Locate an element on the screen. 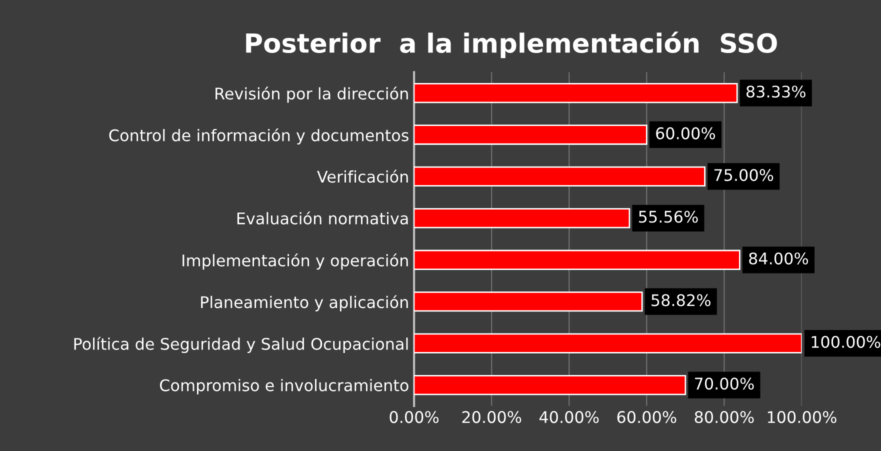 This screenshot has height=451, width=881. y-tick-label: Planeamiento y aplicación is located at coordinates (304, 303).